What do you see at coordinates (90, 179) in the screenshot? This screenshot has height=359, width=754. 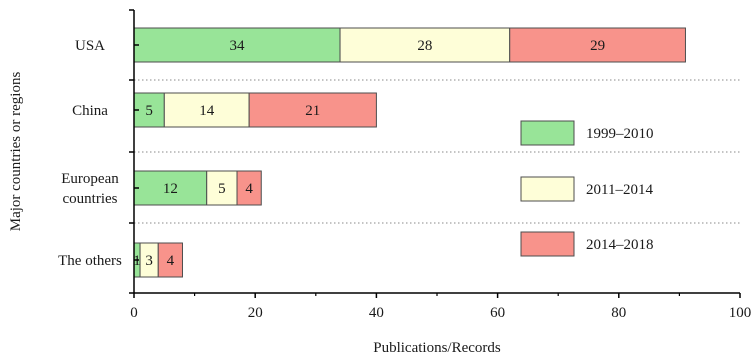 I see `category-label: European` at bounding box center [90, 179].